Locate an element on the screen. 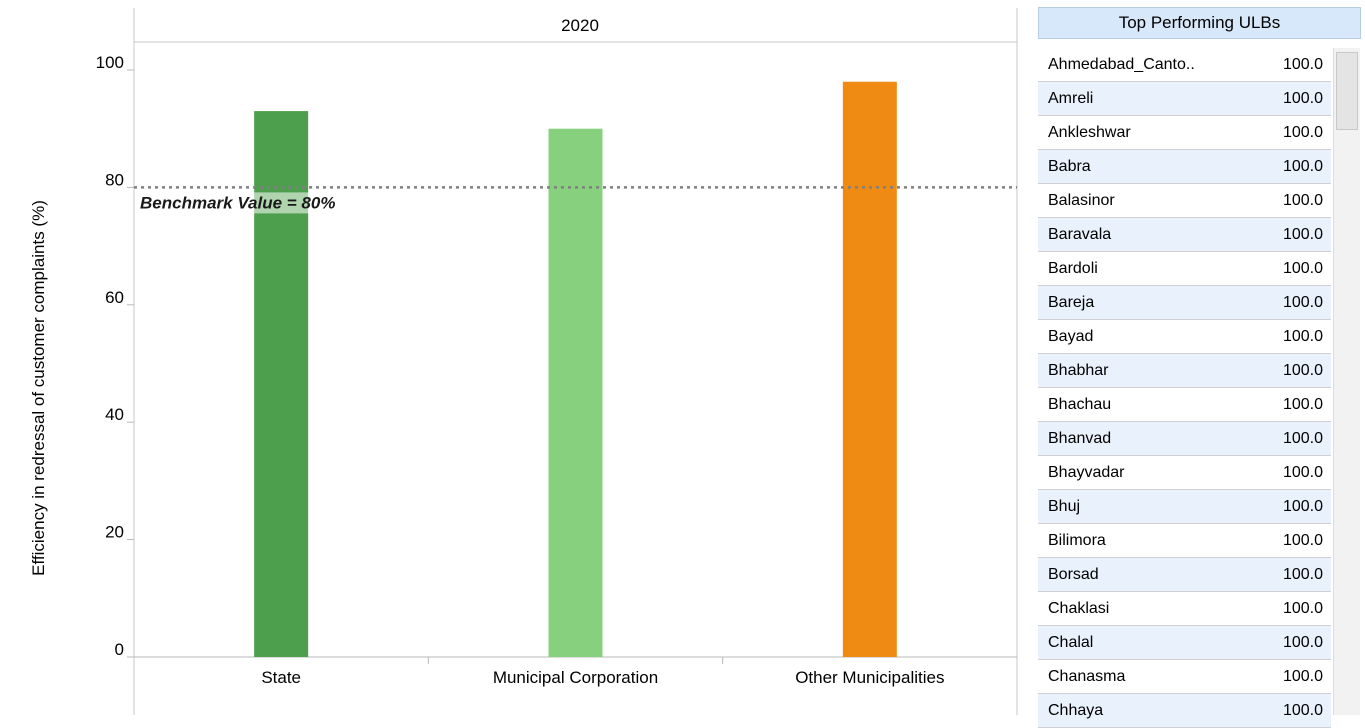  ulb-name: Bhabhar is located at coordinates (1078, 370).